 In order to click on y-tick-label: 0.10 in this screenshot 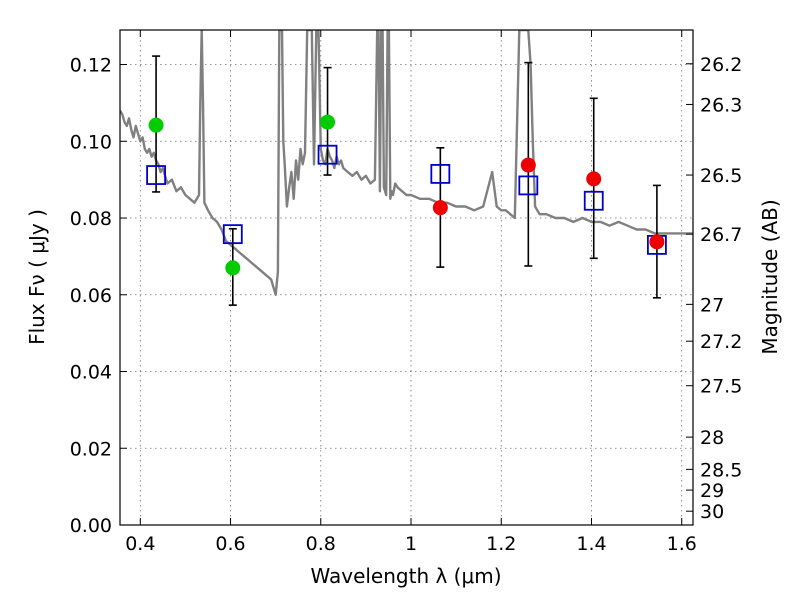, I will do `click(91, 142)`.